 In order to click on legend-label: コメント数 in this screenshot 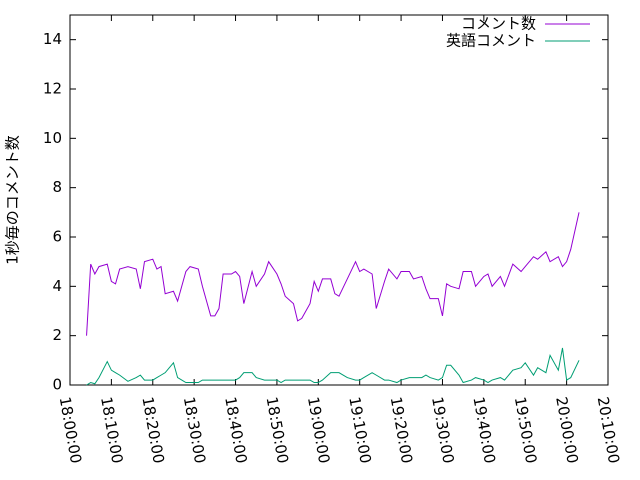, I will do `click(498, 24)`.